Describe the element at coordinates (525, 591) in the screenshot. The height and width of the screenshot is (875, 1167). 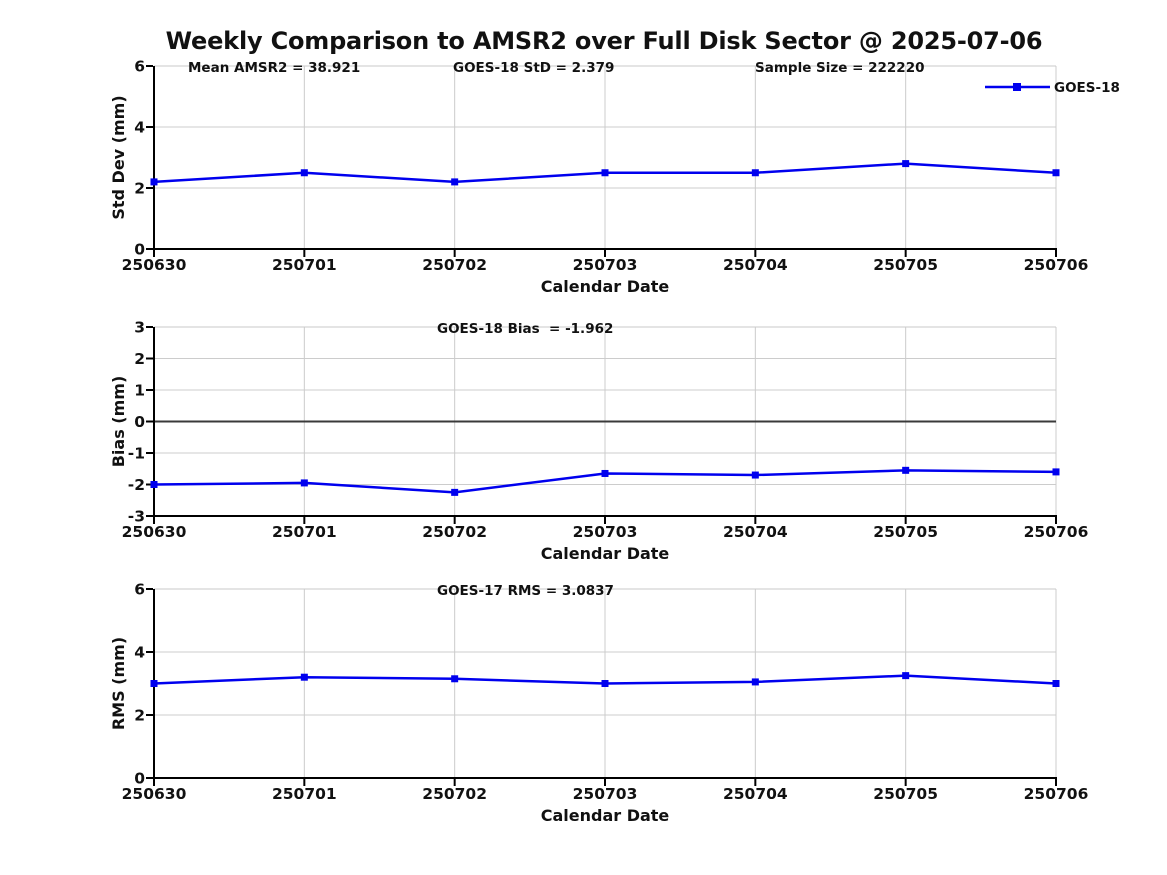
I see `plot-annotation: GOES-17 RMS = 3.0837` at that location.